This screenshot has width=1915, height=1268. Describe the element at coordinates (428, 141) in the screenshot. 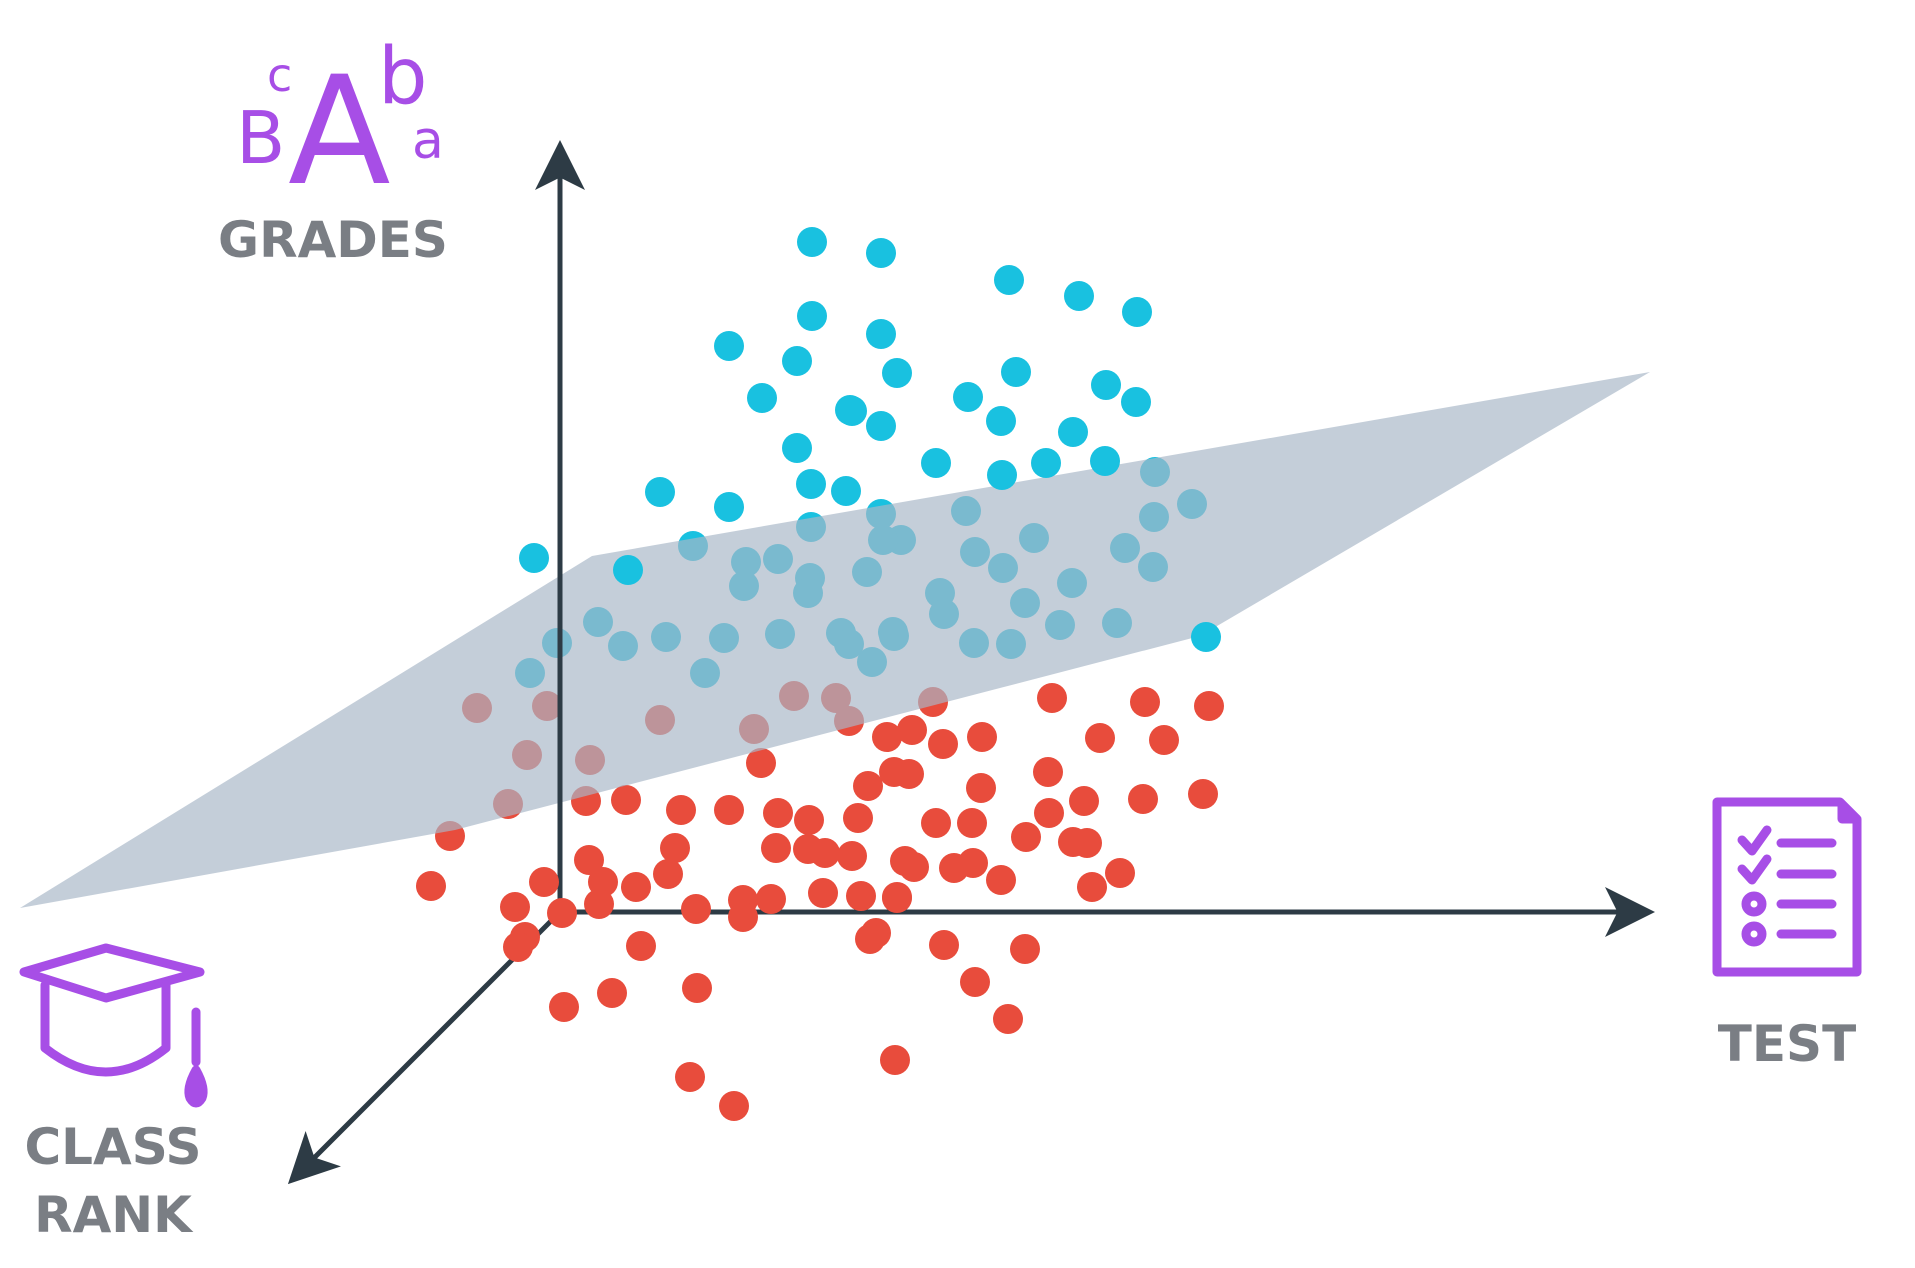

I see `grade-letter-lower-right: a` at that location.